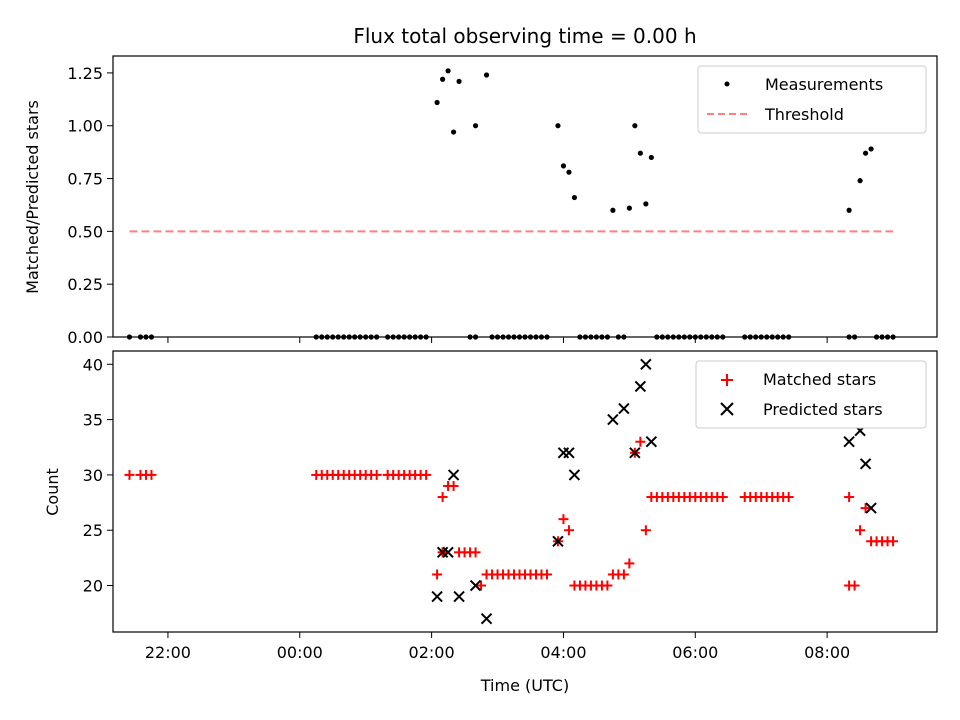 The height and width of the screenshot is (720, 960). I want to click on legend-predicted-marker, so click(727, 409).